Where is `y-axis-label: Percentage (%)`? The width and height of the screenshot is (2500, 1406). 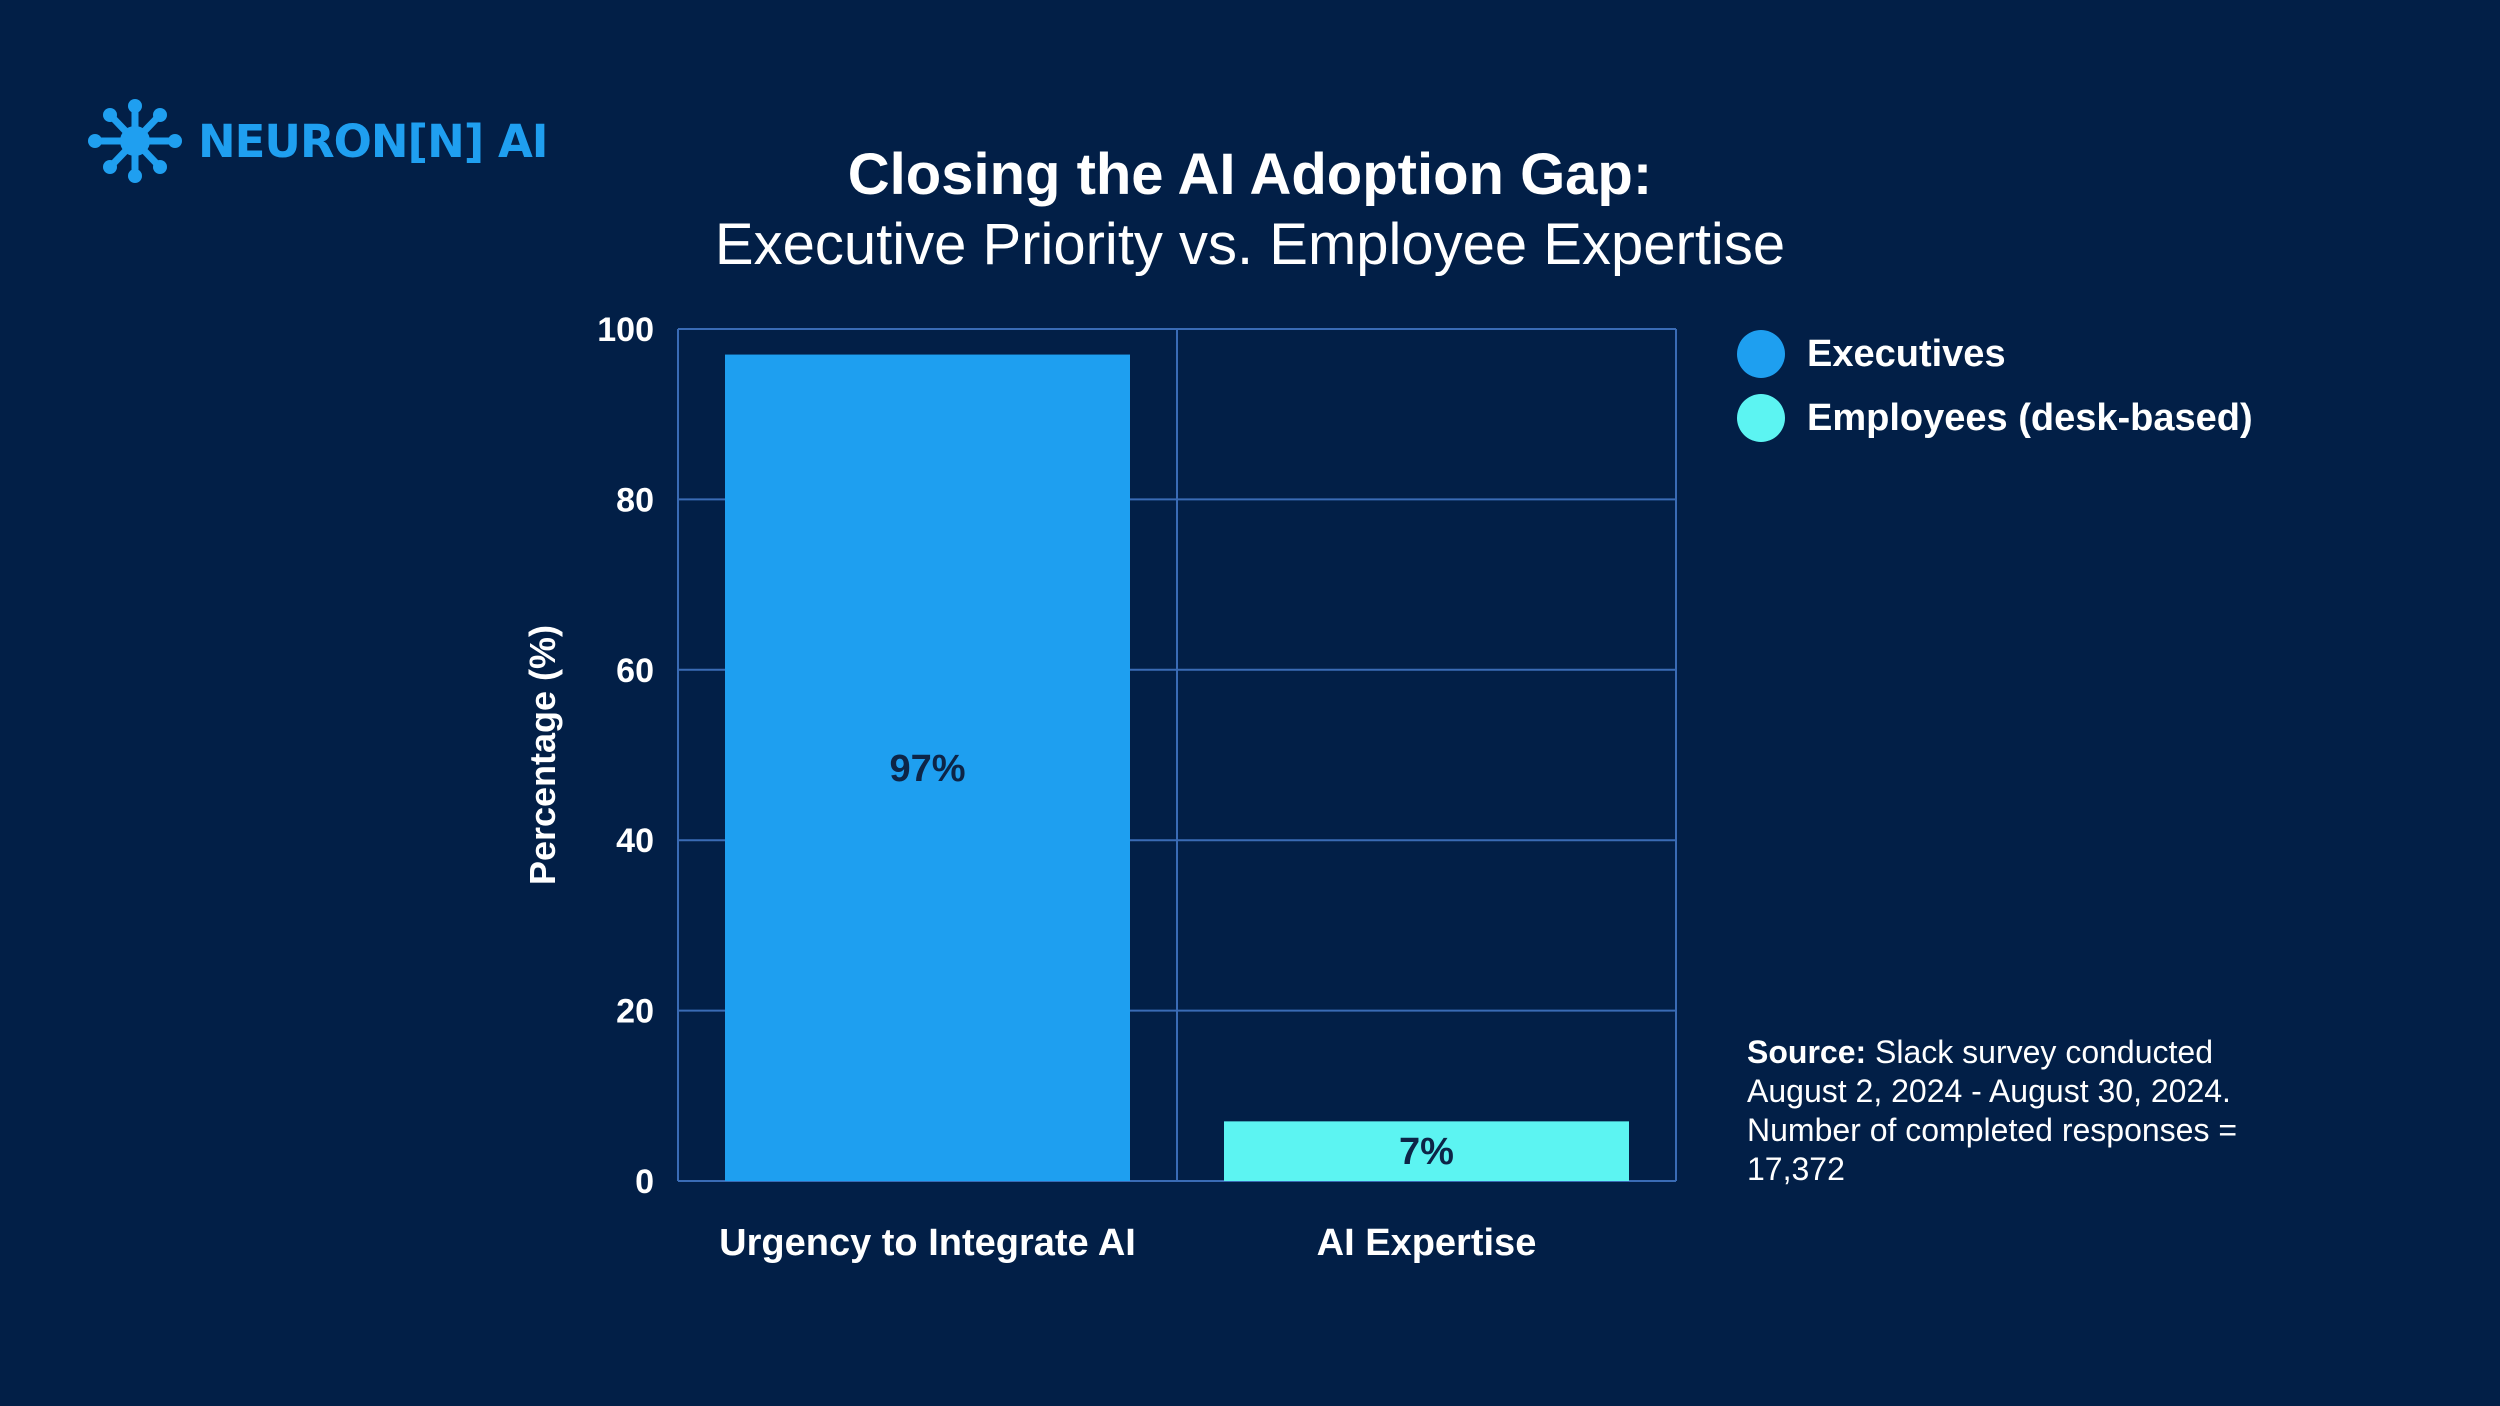
y-axis-label: Percentage (%) is located at coordinates (542, 755).